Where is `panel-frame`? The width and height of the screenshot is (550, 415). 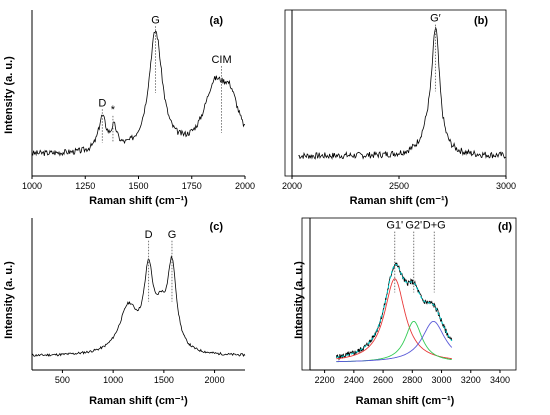 panel-frame is located at coordinates (409, 294).